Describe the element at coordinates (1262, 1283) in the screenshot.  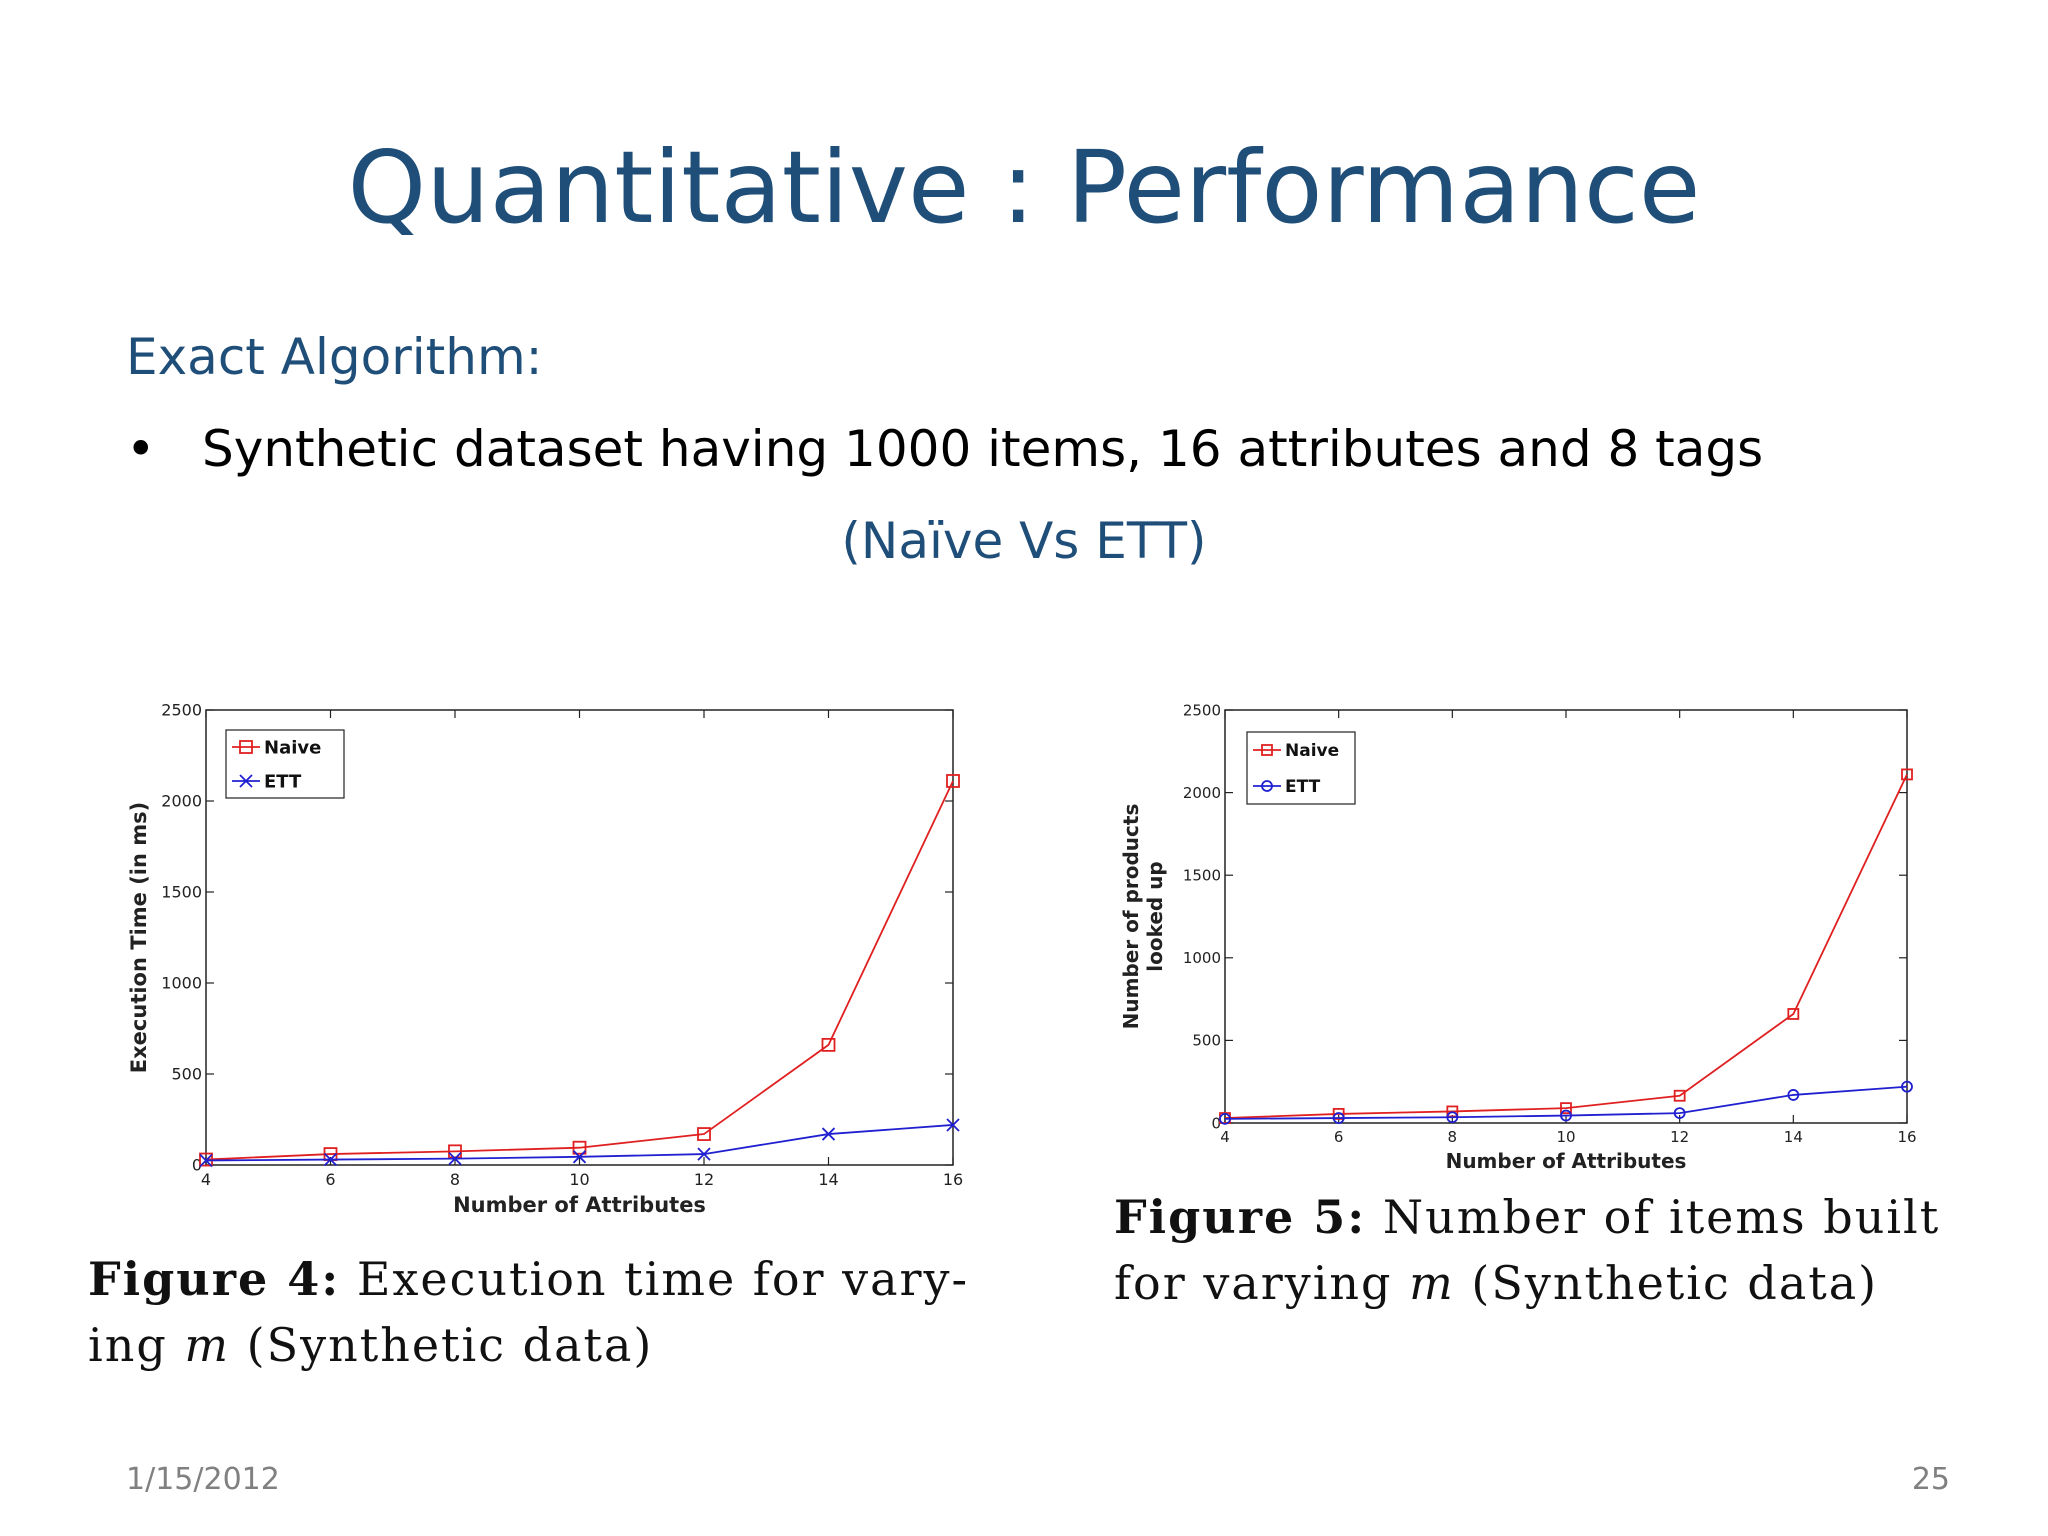
I see `figure-5-text-b: for varying` at that location.